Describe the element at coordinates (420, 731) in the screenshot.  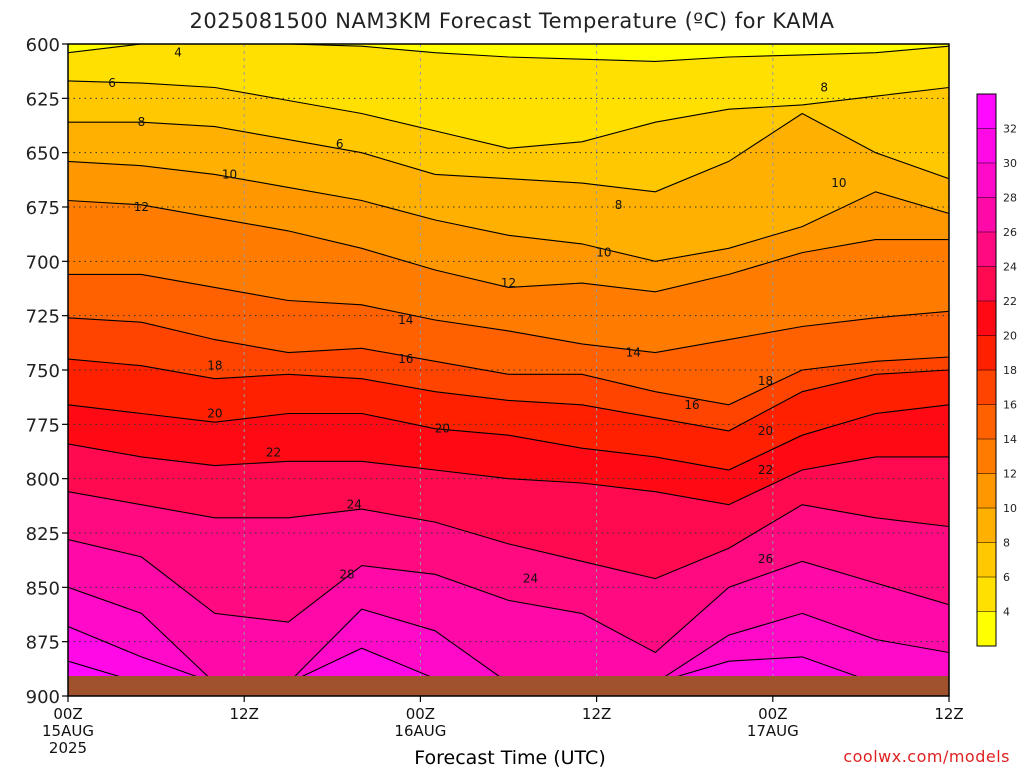
I see `x-tick-date: 16AUG` at that location.